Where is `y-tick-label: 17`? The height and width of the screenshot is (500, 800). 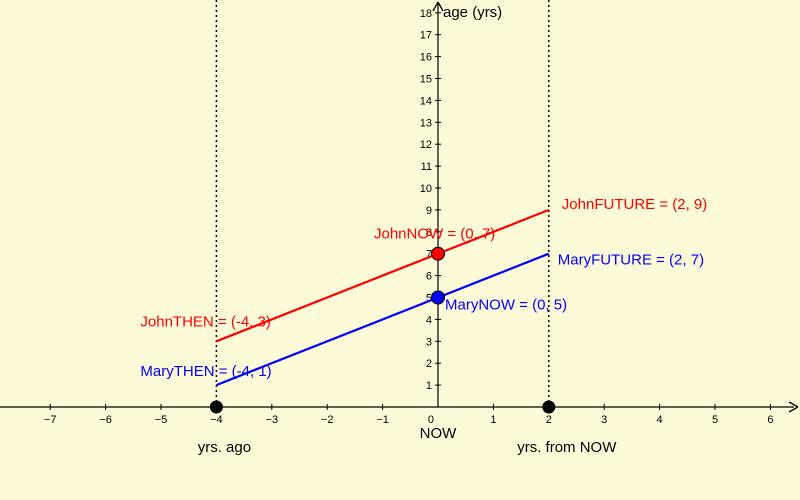 y-tick-label: 17 is located at coordinates (426, 36).